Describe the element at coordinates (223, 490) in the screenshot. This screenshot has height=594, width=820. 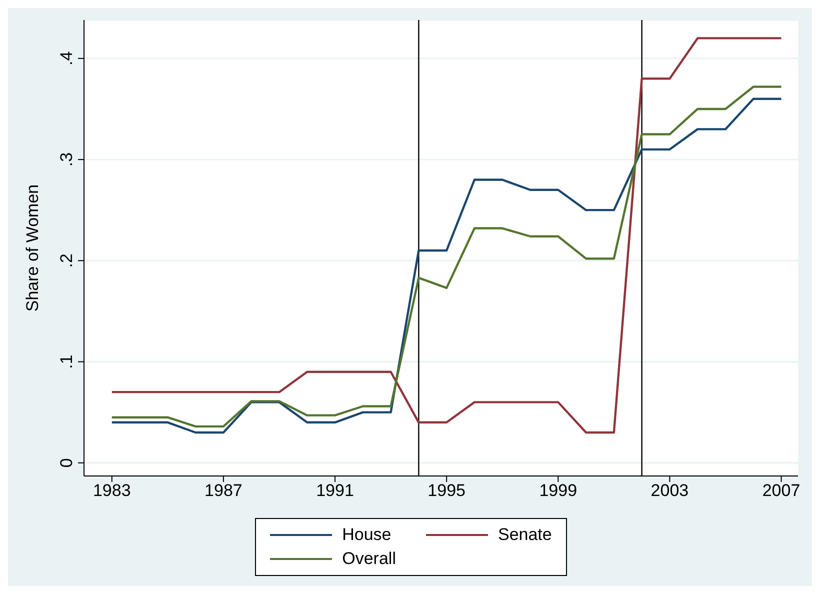
I see `x-tick-label: 1987` at that location.